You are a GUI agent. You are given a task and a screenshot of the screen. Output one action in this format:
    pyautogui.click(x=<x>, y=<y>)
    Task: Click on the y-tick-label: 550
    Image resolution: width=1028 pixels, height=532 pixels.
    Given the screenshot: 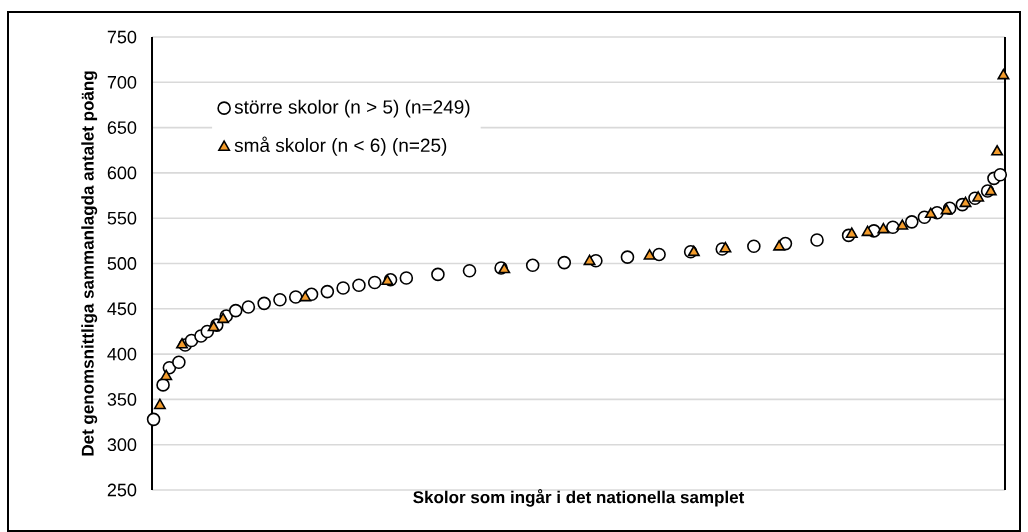 What is the action you would take?
    pyautogui.click(x=122, y=218)
    